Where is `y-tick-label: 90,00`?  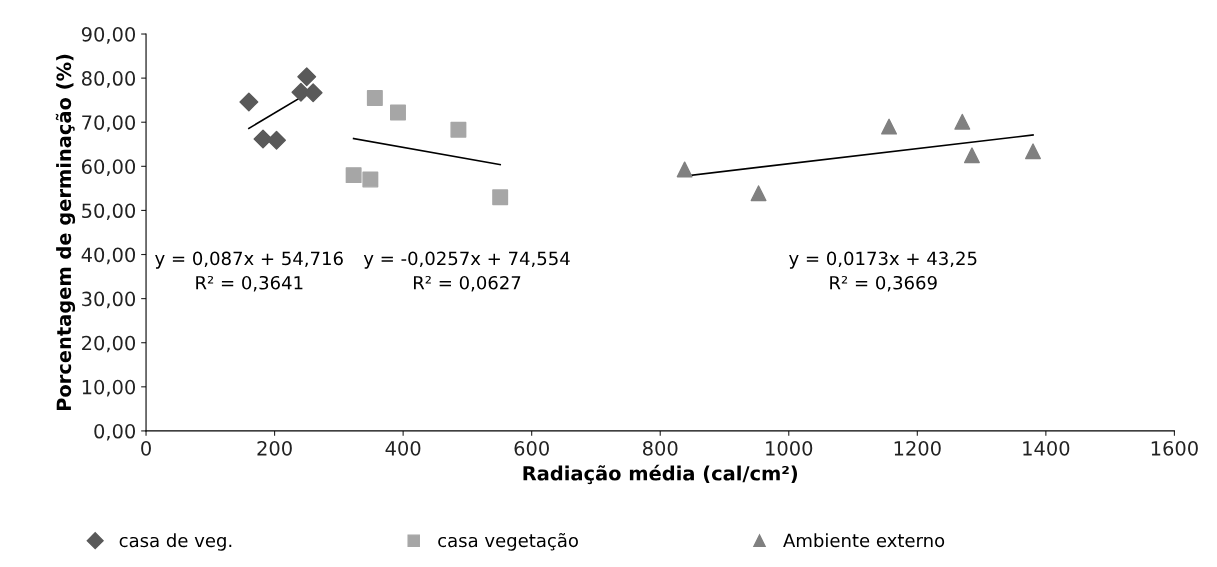 y-tick-label: 90,00 is located at coordinates (108, 35).